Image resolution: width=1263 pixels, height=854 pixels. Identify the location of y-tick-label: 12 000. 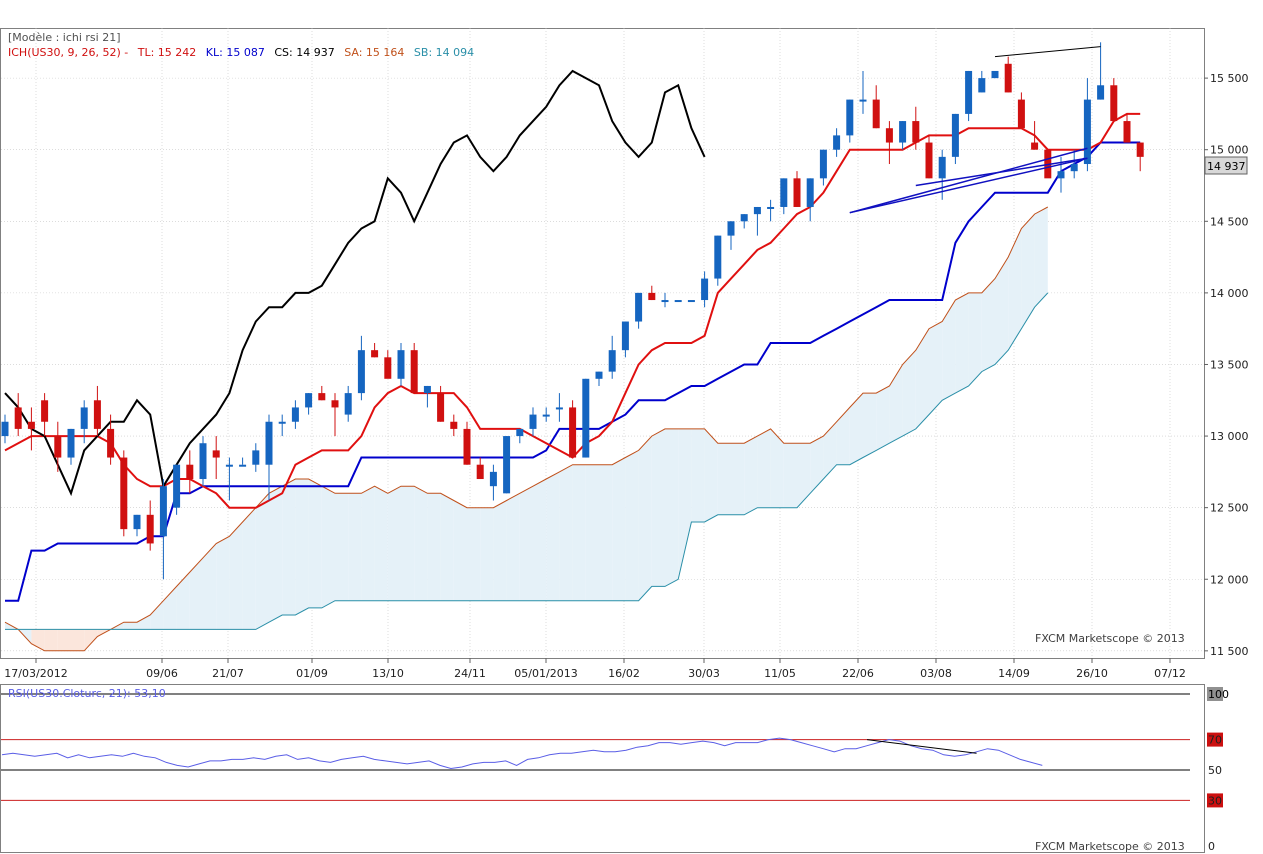
(1229, 579).